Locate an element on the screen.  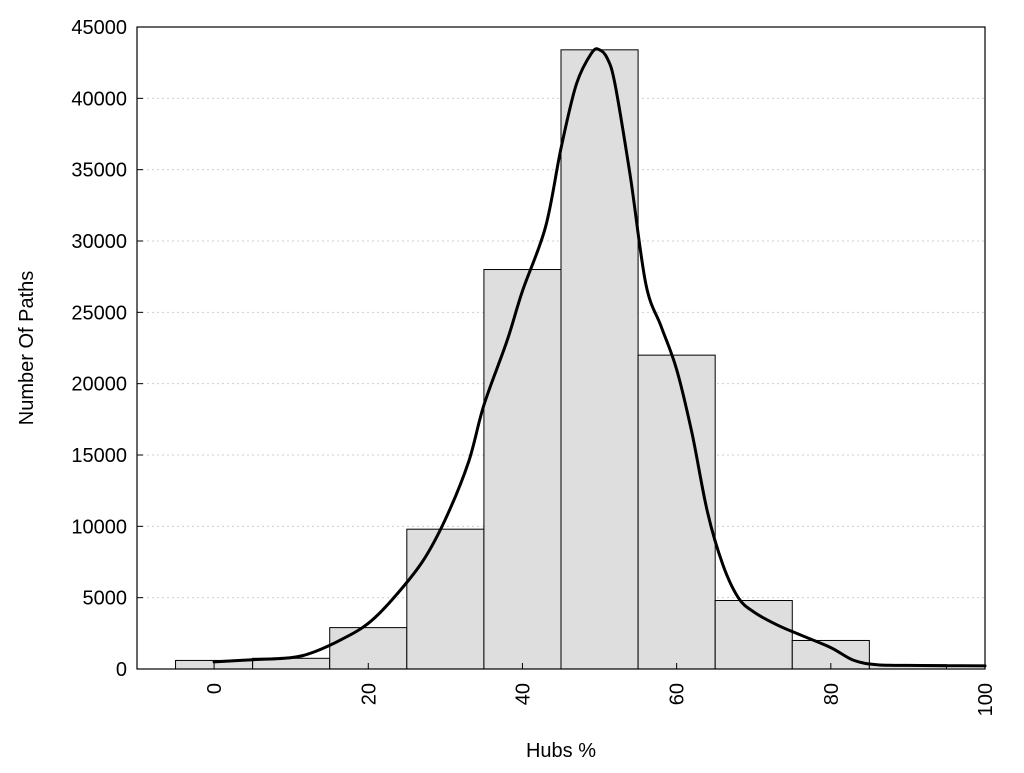
x-tick-label: 0 is located at coordinates (215, 688).